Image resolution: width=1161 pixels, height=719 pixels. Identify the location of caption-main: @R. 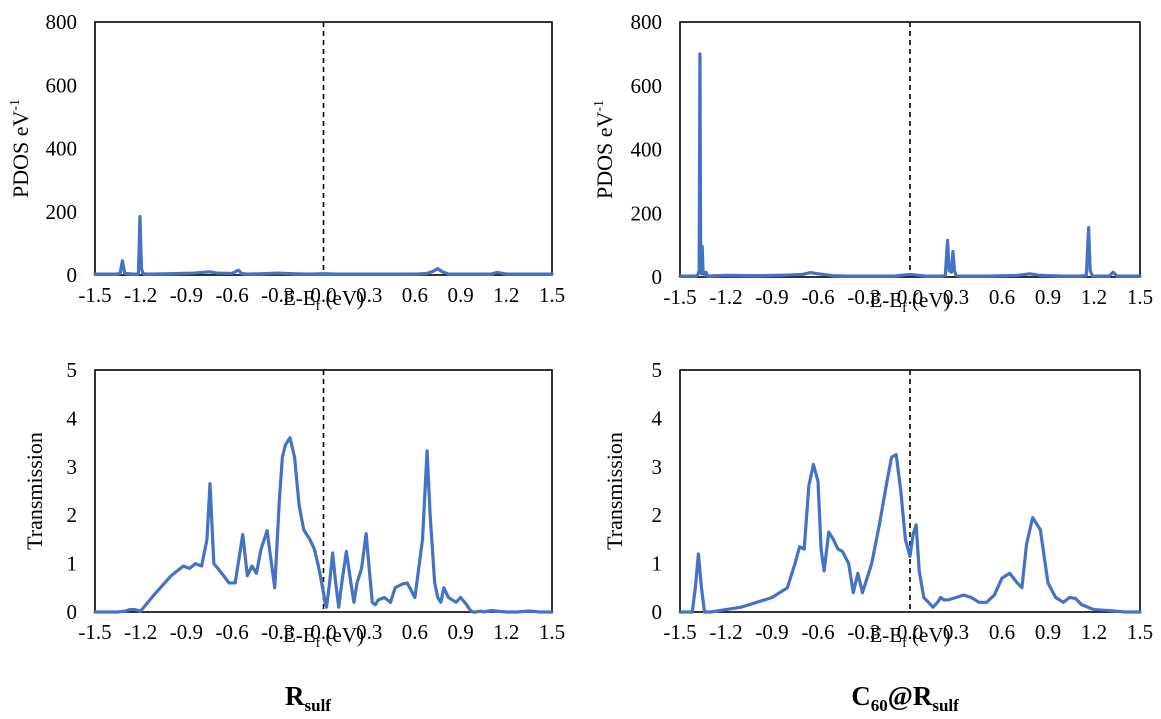
(910, 696).